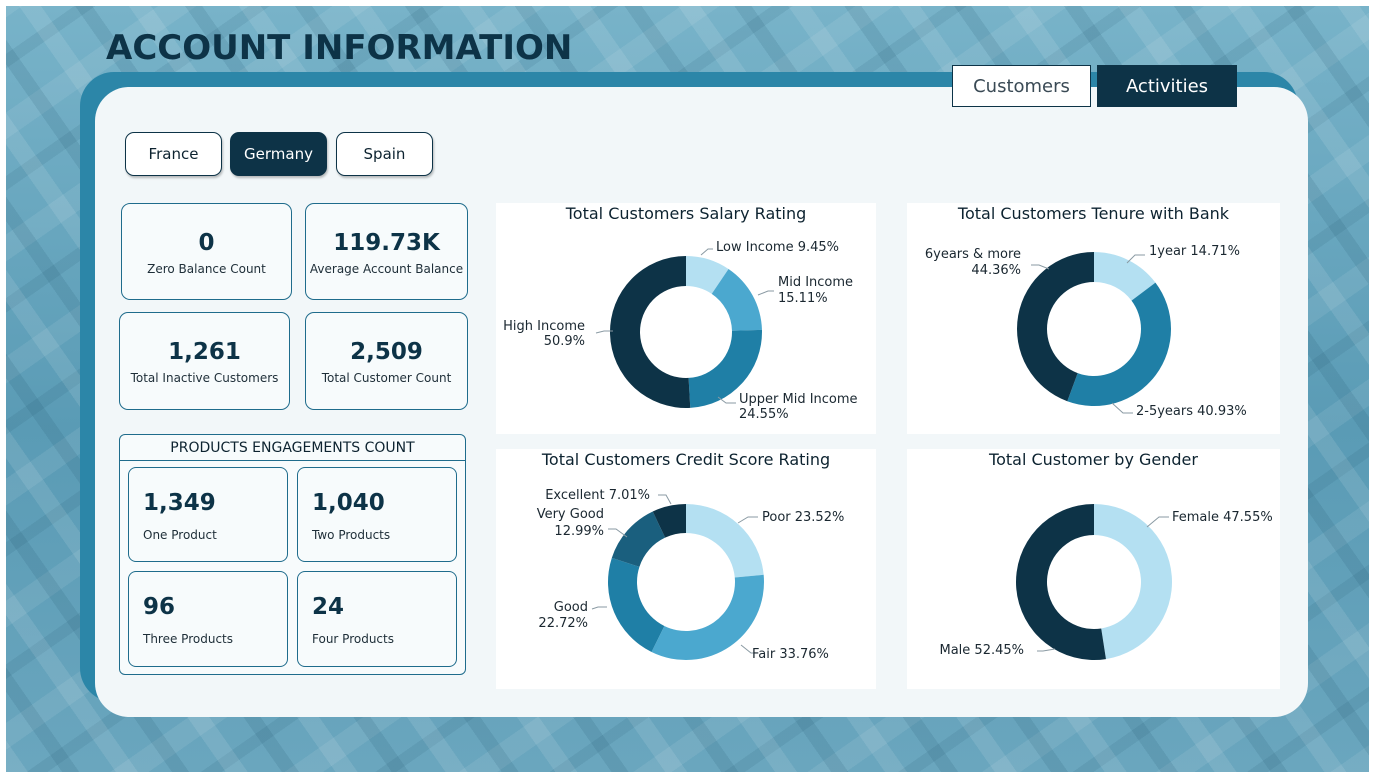  Describe the element at coordinates (206, 269) in the screenshot. I see `kpi-label: Zero Balance Count` at that location.